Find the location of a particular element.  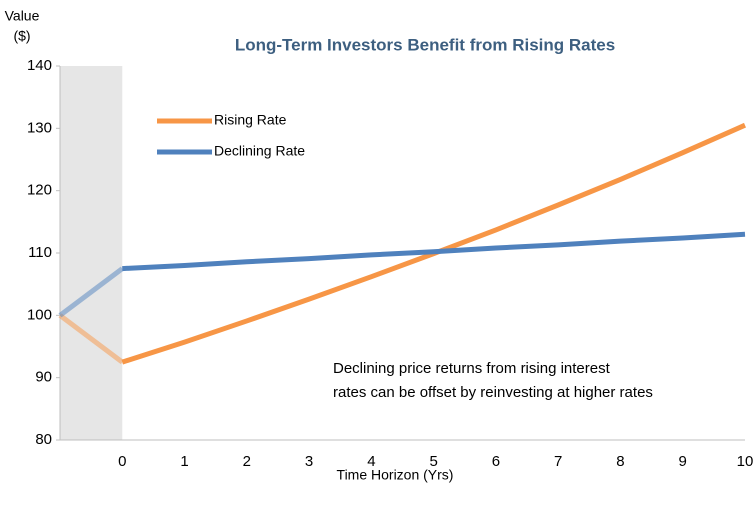

legend-label: Declining Rate is located at coordinates (259, 151).